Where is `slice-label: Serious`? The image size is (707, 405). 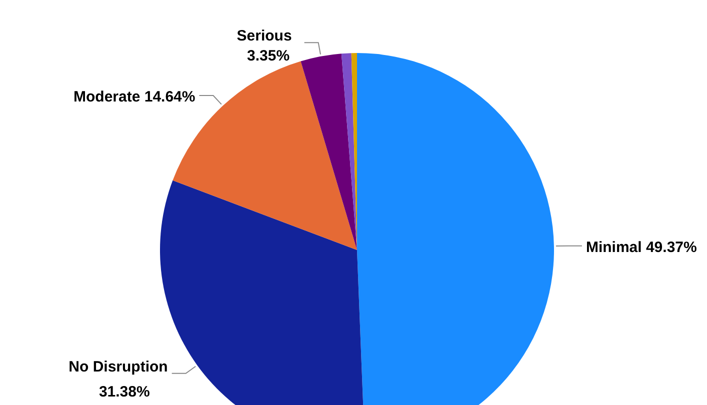 slice-label: Serious is located at coordinates (264, 36).